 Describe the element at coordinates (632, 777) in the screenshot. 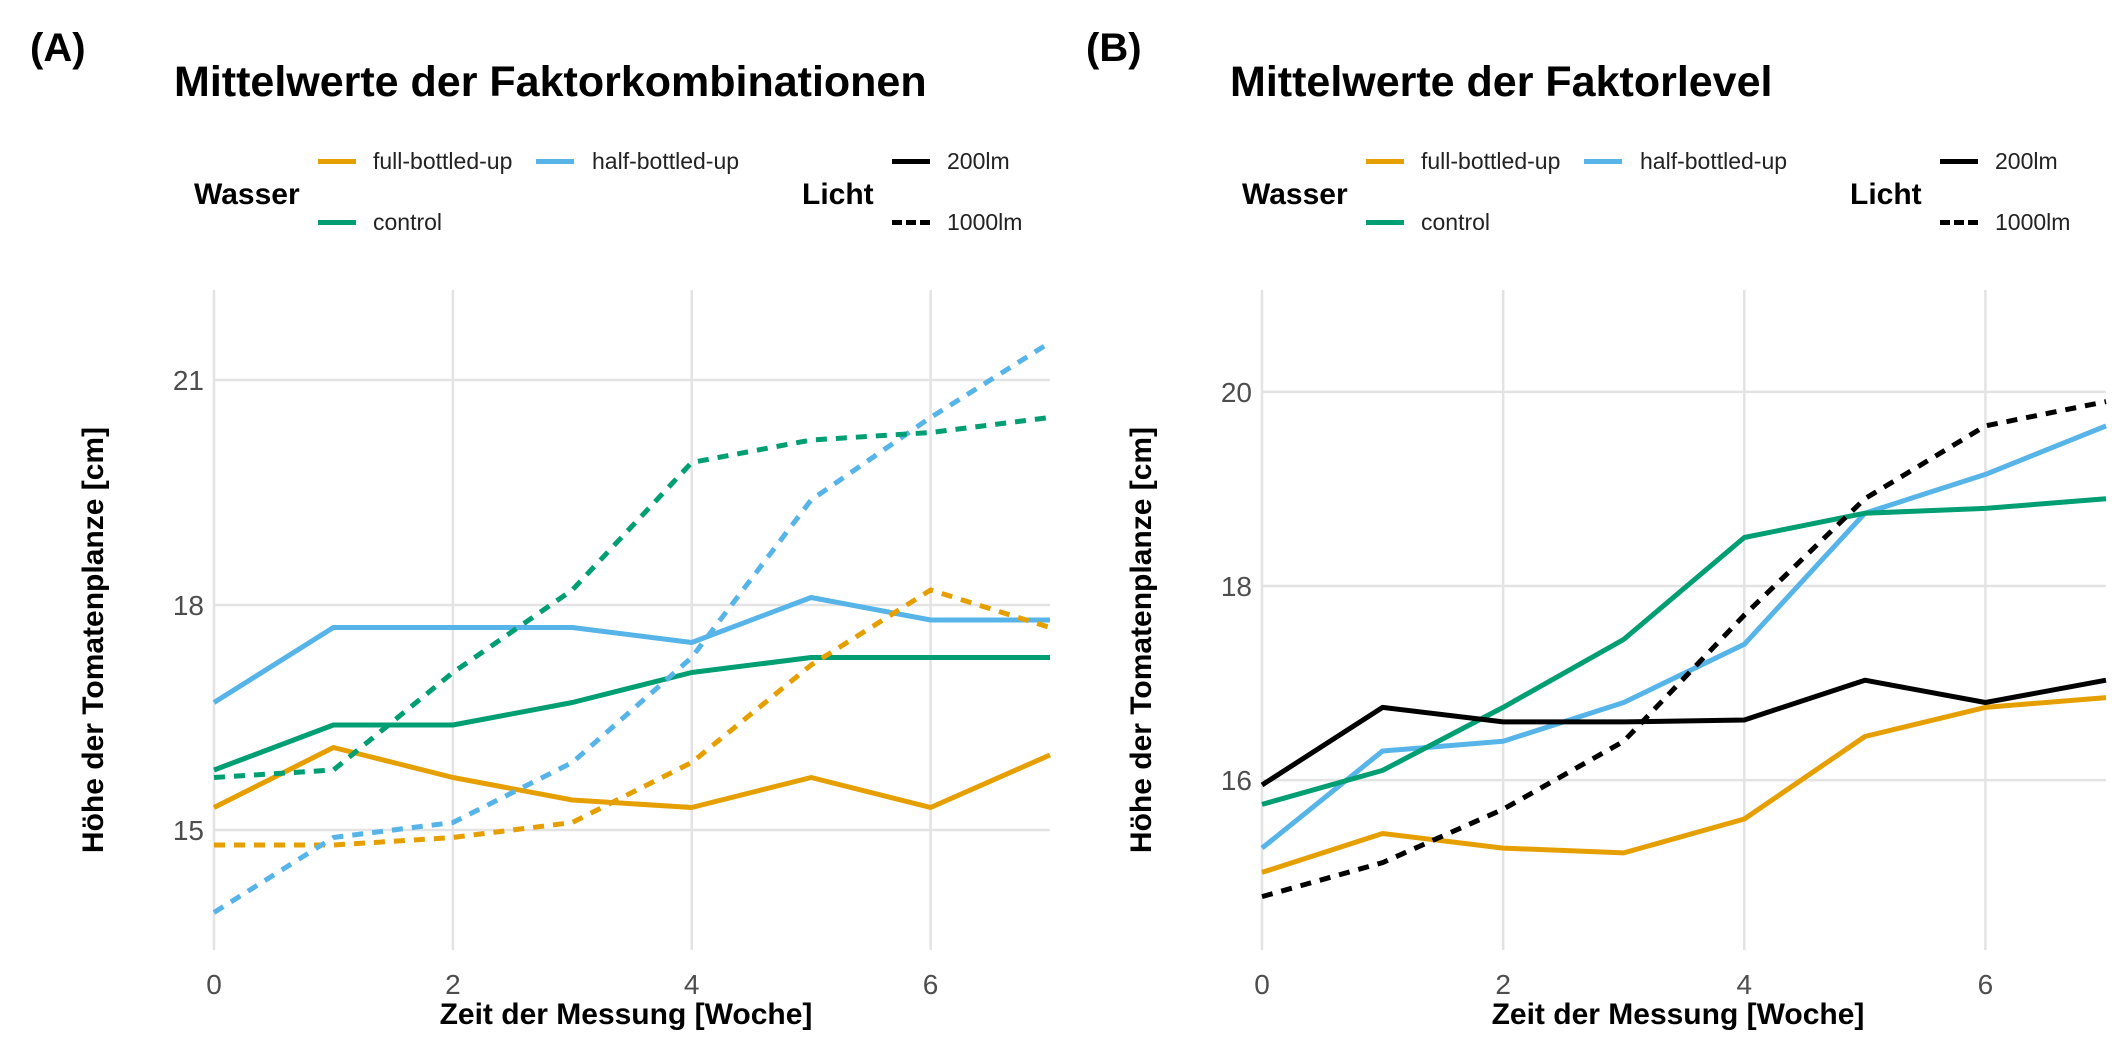

I see `series-line-full-bottled-up-200lm` at that location.